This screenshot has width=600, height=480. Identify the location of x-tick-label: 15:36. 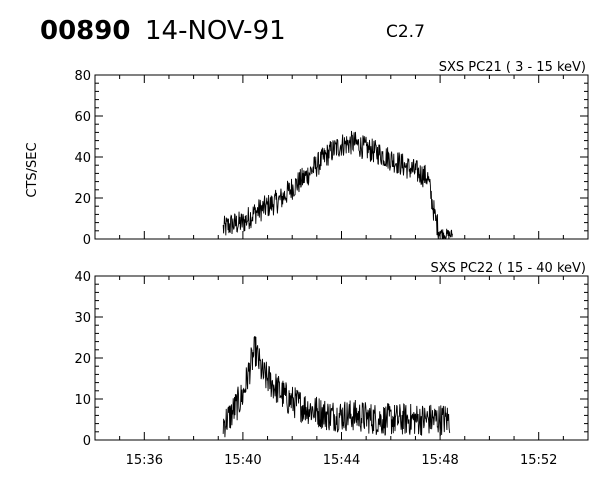
(144, 460).